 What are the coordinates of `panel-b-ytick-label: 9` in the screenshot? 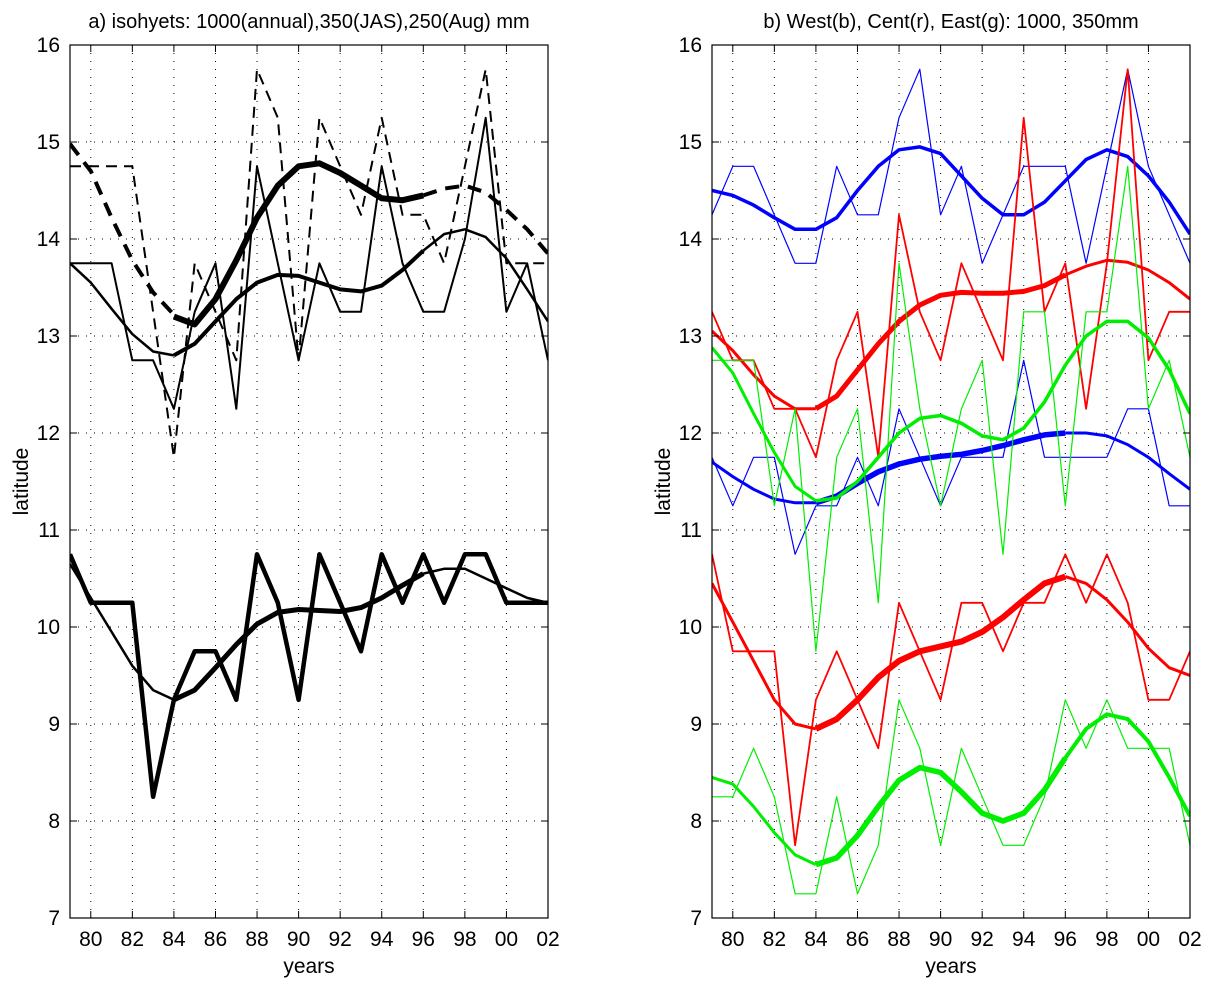 It's located at (696, 724).